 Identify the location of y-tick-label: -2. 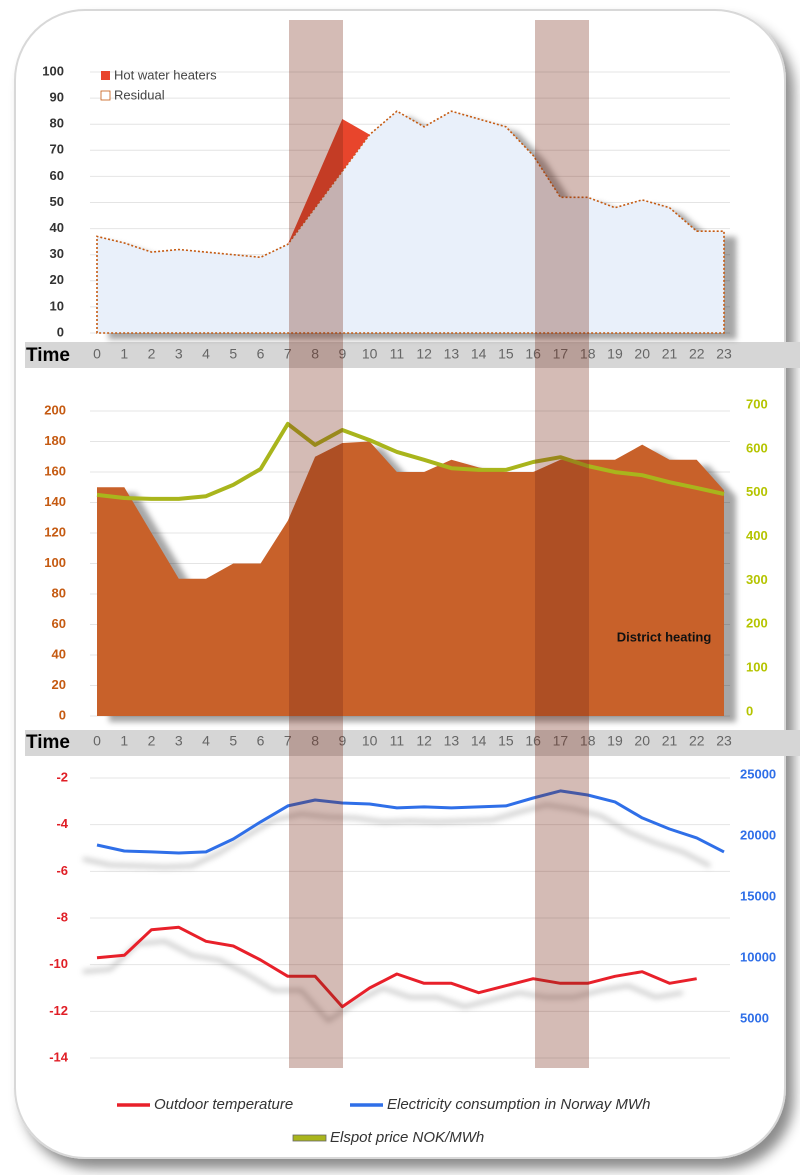
(62, 776).